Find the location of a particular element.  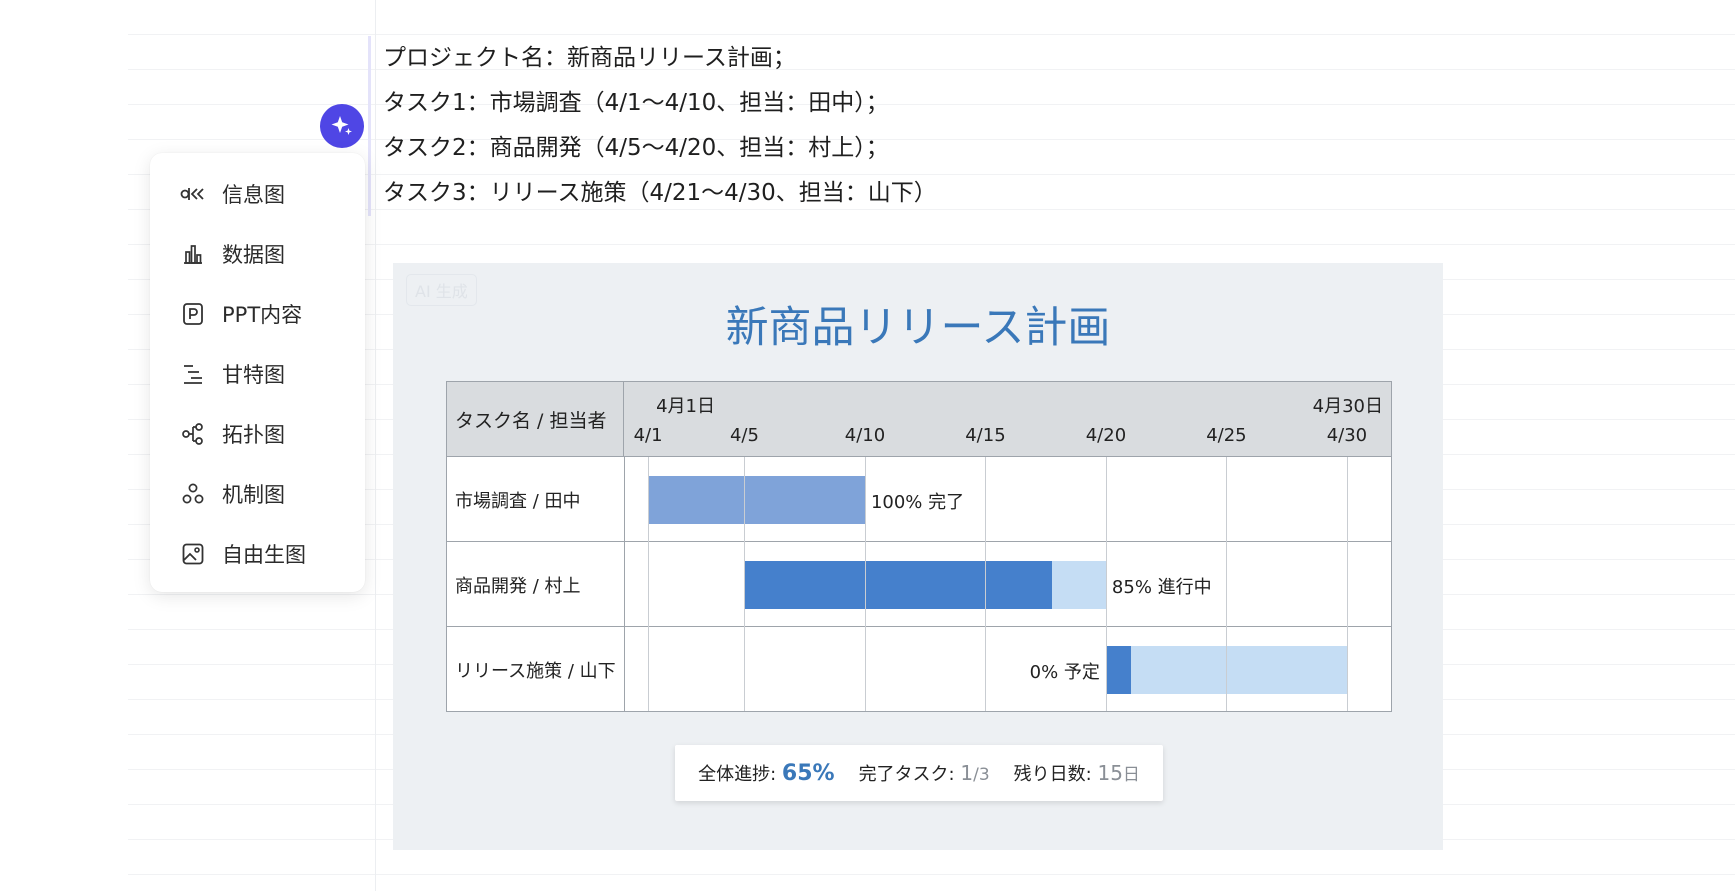

summary-progress-label: 全体進捗: is located at coordinates (737, 774).